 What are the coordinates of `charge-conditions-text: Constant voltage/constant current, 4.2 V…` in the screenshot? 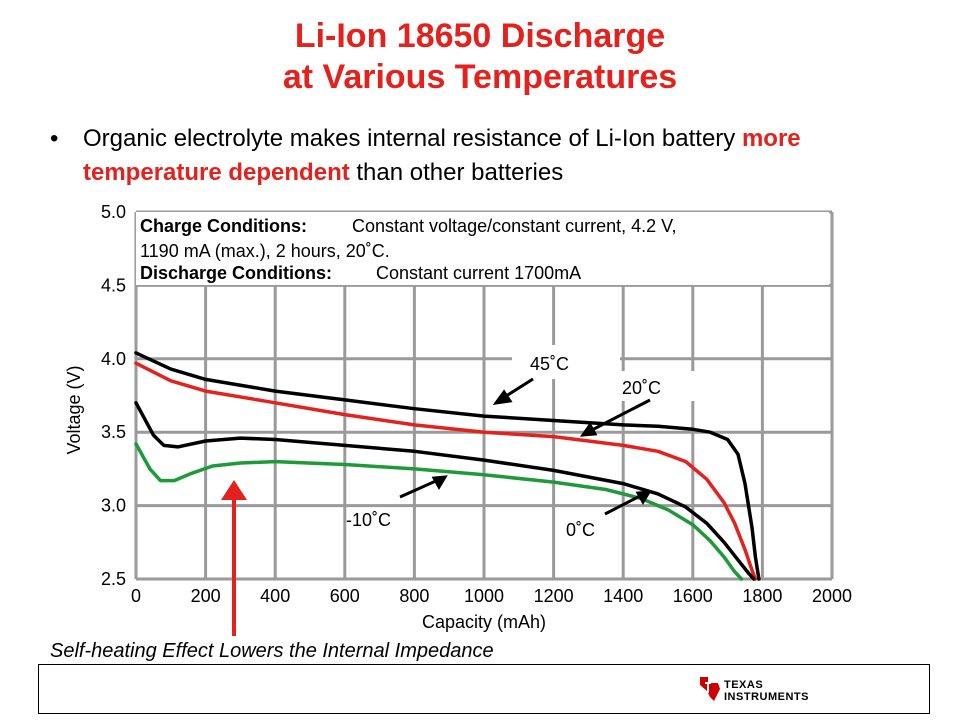 It's located at (514, 226).